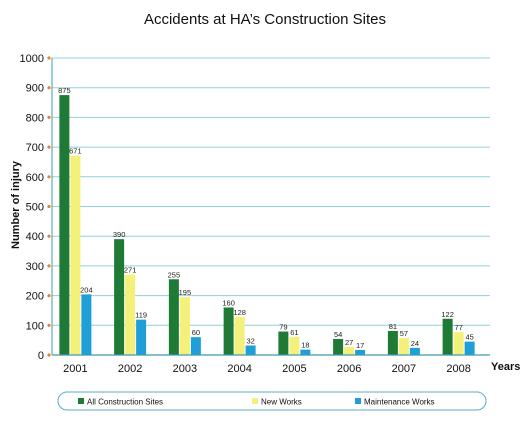 This screenshot has height=430, width=525. Describe the element at coordinates (305, 345) in the screenshot. I see `data-label: 18` at that location.